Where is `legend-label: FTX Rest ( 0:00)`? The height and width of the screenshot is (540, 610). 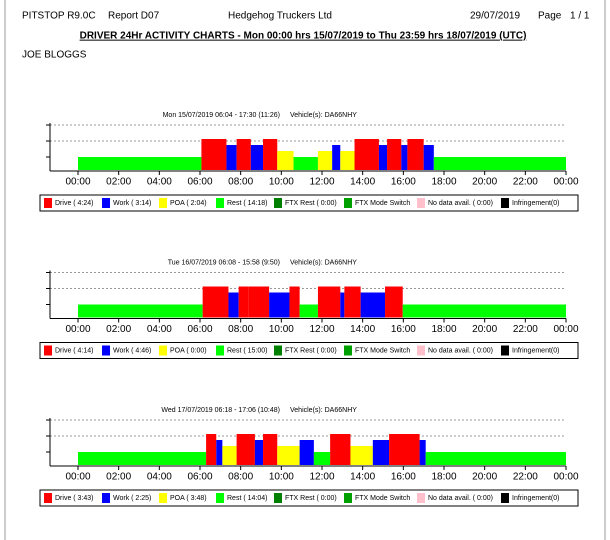
legend-label: FTX Rest ( 0:00) is located at coordinates (311, 203).